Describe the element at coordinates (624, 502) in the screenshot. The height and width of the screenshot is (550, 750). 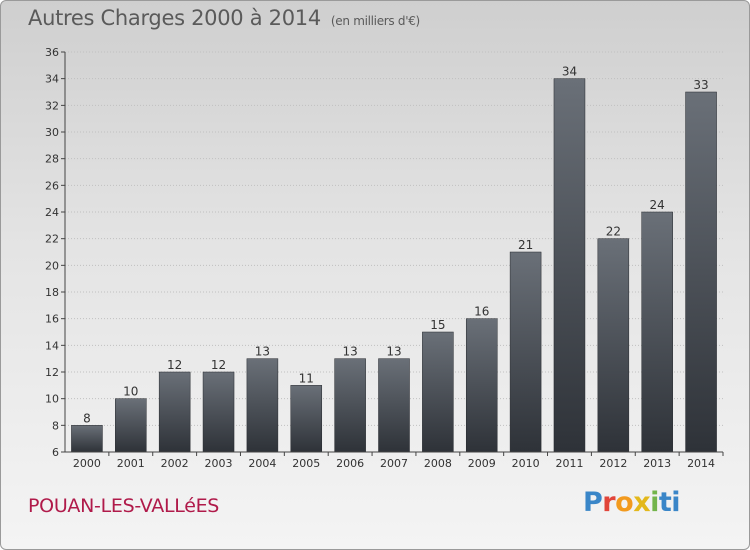
I see `logo-letter: o` at that location.